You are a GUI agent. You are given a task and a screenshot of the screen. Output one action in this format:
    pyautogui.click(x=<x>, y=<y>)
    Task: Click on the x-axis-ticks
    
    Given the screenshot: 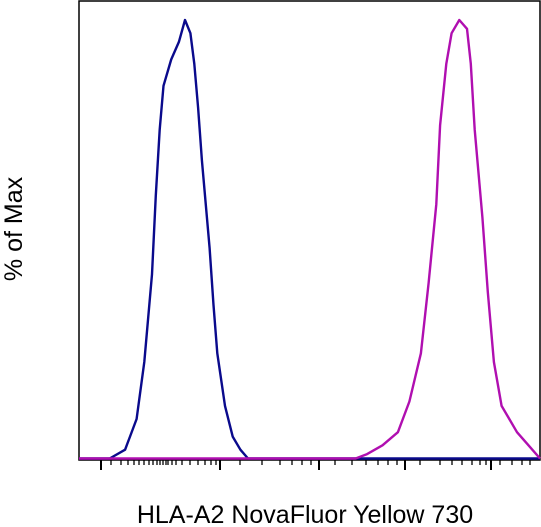 What is the action you would take?
    pyautogui.click(x=315, y=465)
    